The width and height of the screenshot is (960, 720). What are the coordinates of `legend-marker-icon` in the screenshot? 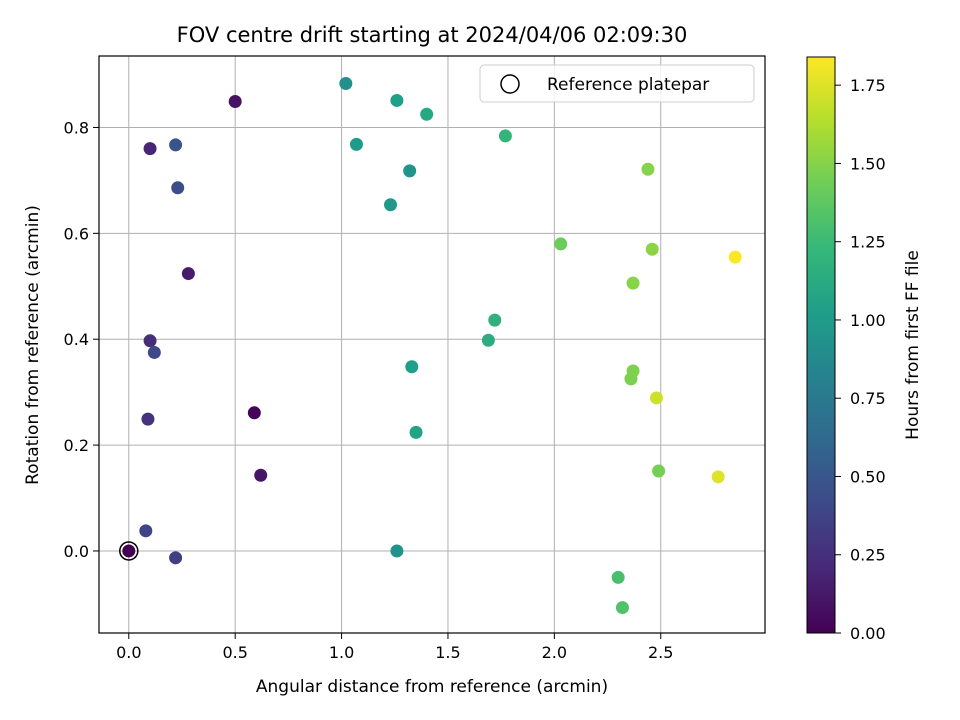 It's located at (510, 84).